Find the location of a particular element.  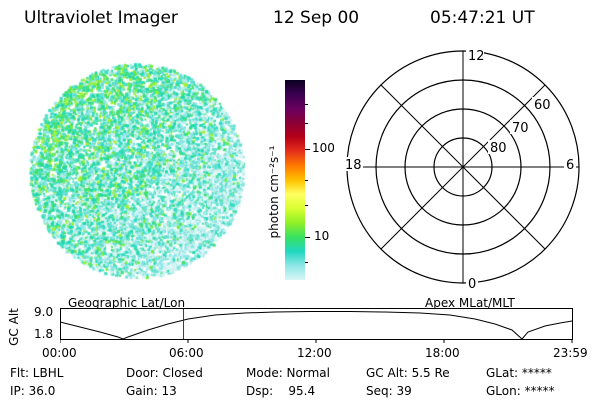

observation-date: 12 Sep 00 is located at coordinates (316, 18).